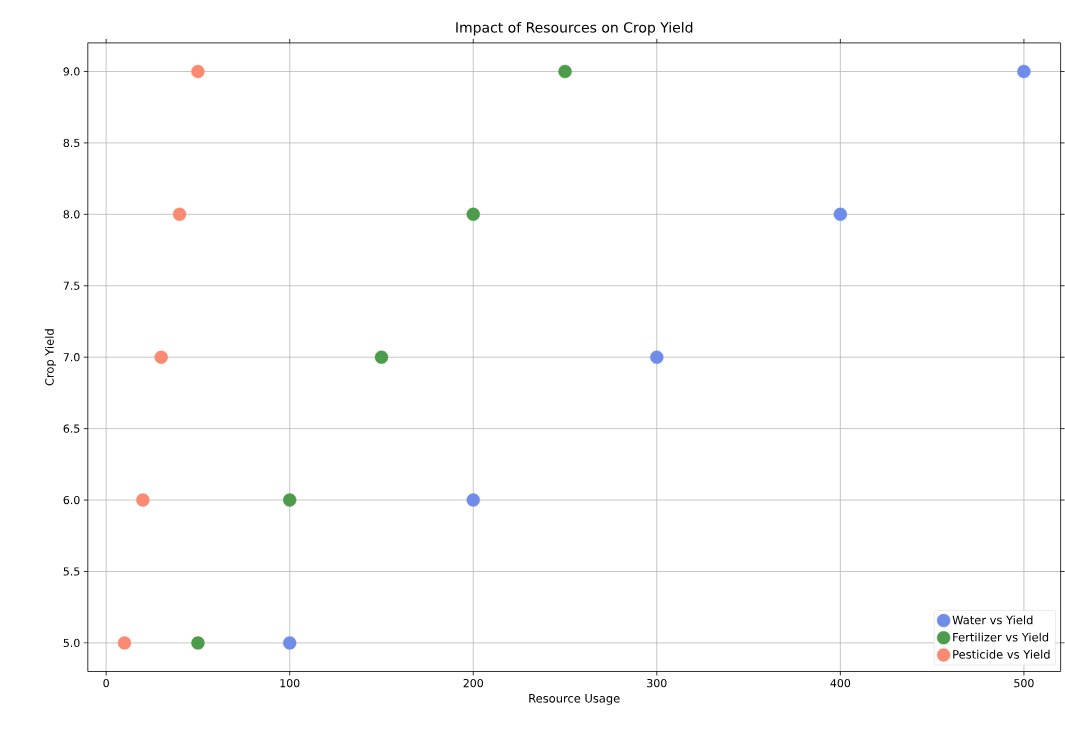  What do you see at coordinates (574, 28) in the screenshot?
I see `chart-title: Impact of Resources on Crop Yield` at bounding box center [574, 28].